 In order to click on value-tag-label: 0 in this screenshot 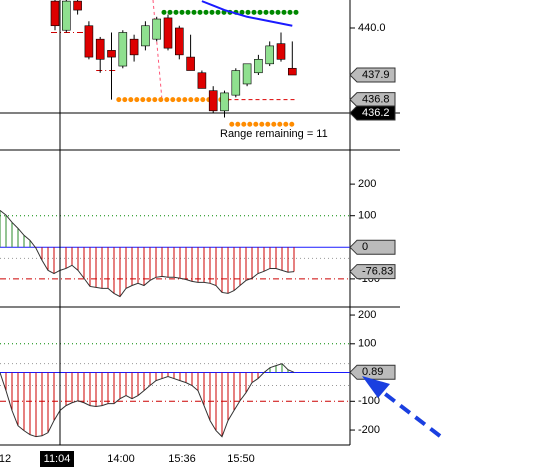, I will do `click(365, 247)`.